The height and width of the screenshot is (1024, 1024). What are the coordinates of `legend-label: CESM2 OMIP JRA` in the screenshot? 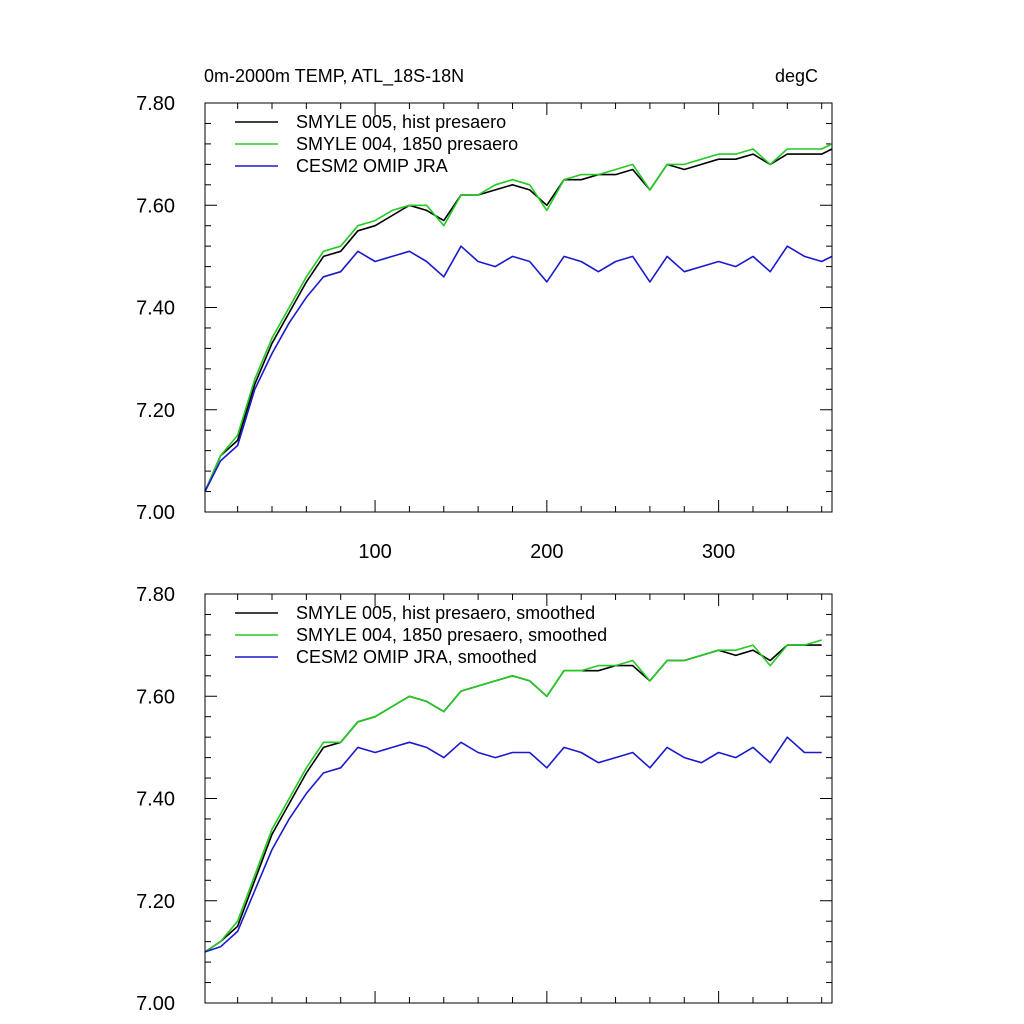 It's located at (372, 166).